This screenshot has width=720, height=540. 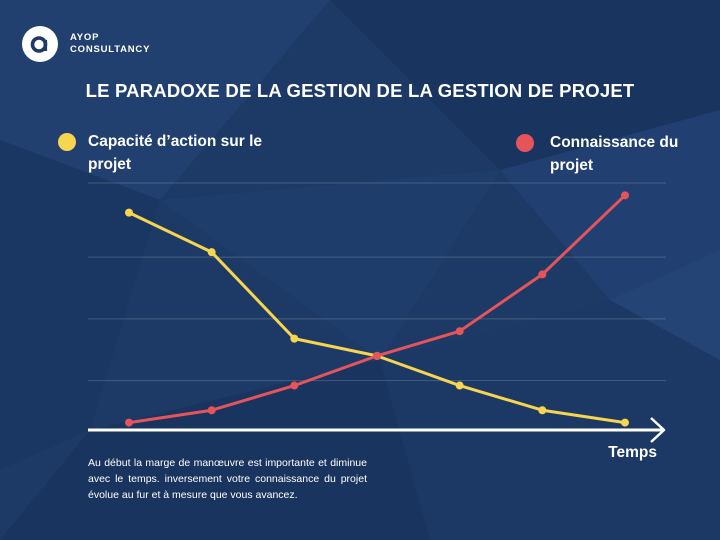 I want to click on legend-label-connaissance: Connaissance du projet, so click(x=614, y=154).